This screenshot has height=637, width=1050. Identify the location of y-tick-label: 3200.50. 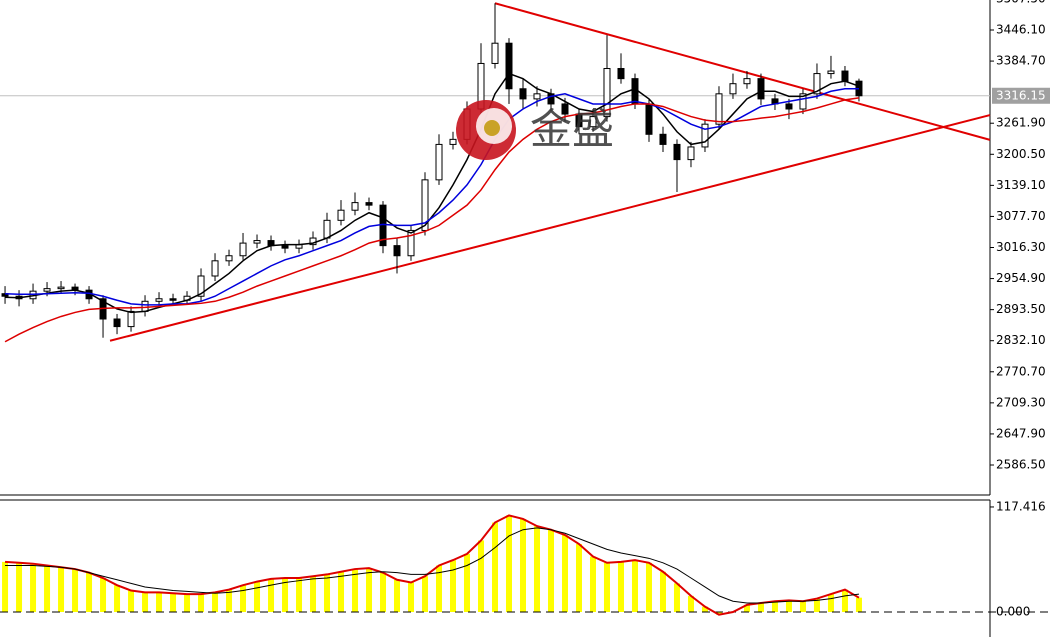
(1021, 154).